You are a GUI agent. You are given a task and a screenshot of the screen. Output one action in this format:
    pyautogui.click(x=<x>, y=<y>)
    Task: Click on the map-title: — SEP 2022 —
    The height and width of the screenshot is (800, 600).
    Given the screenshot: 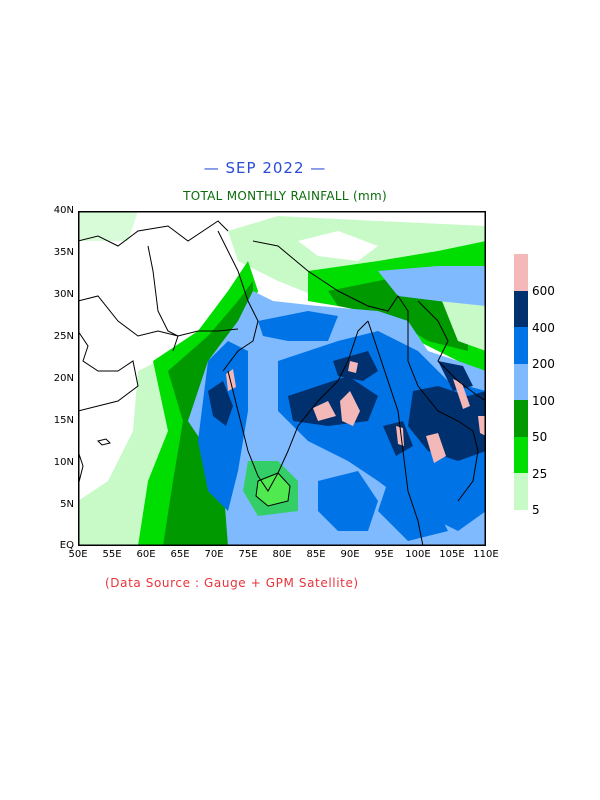 What is the action you would take?
    pyautogui.click(x=265, y=168)
    